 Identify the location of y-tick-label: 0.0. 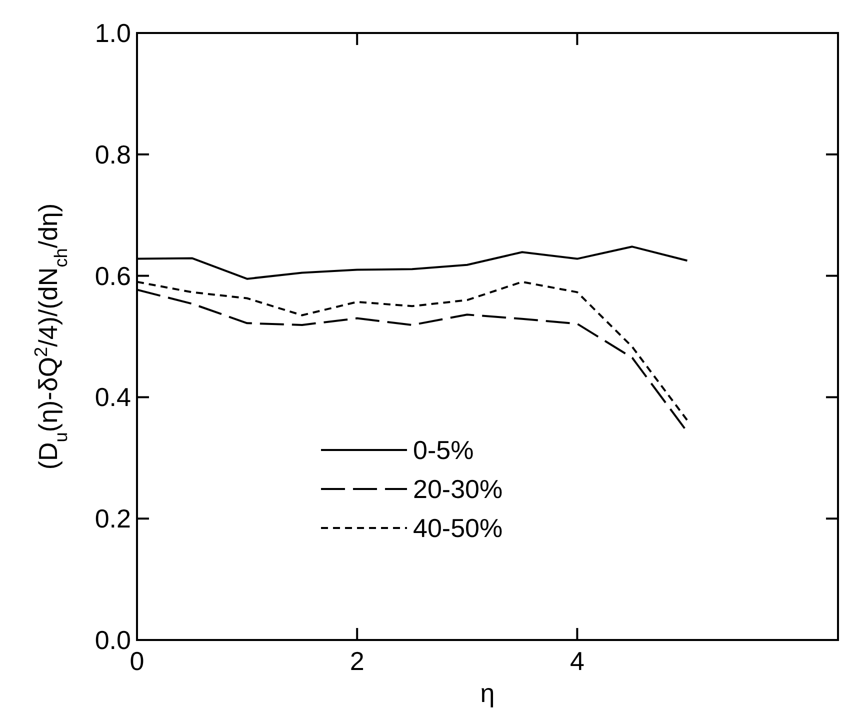
(112, 640).